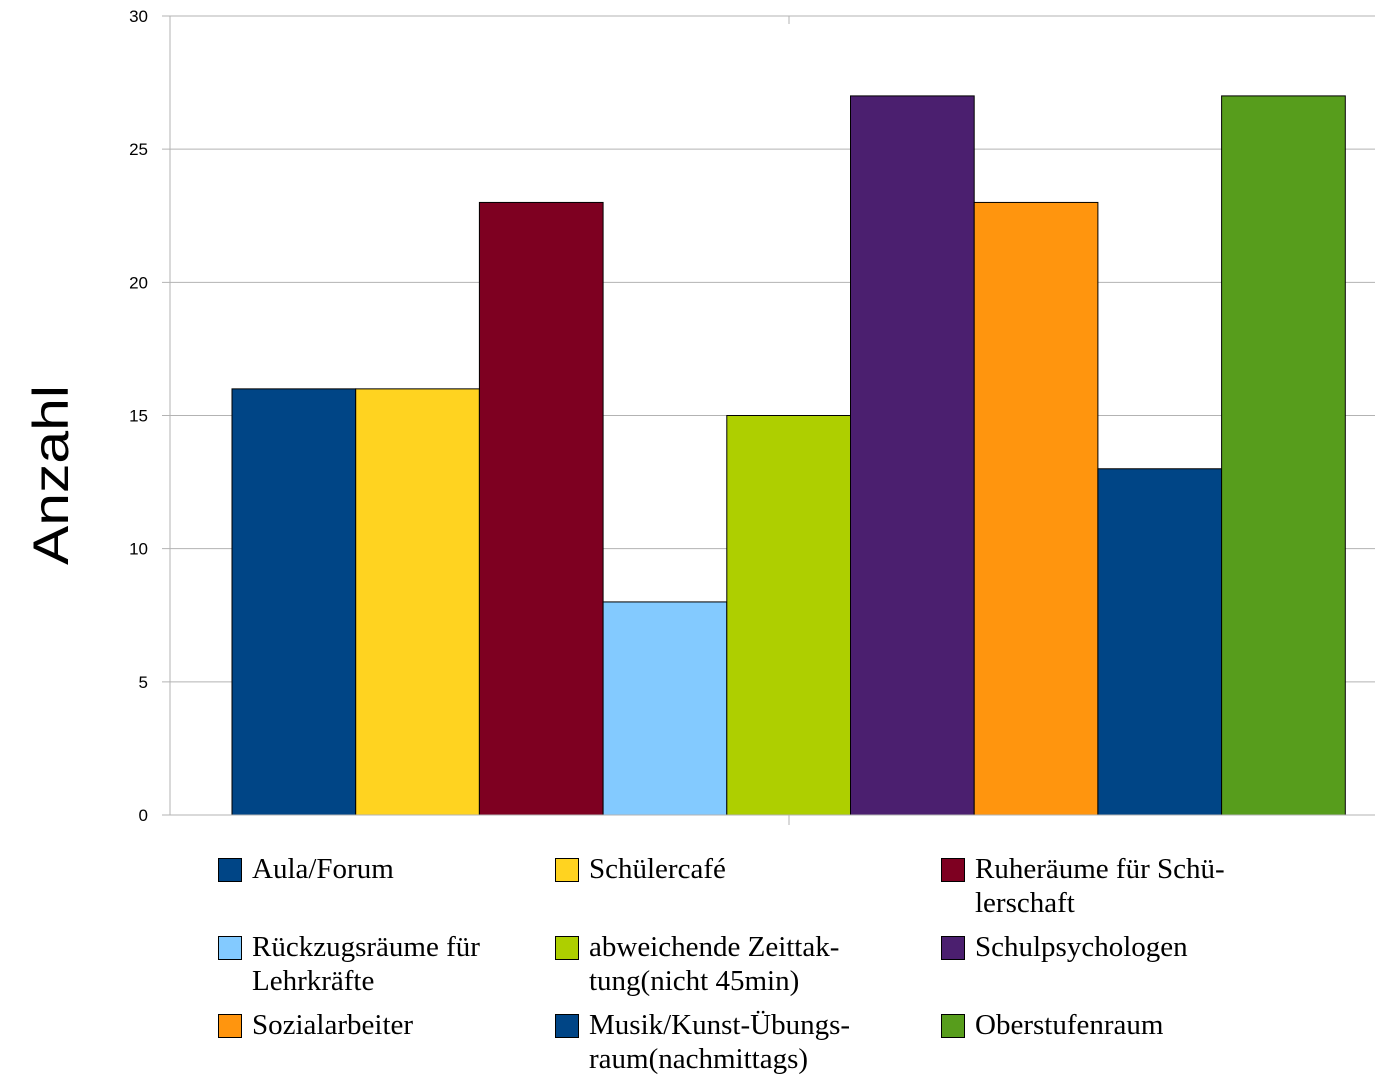 Image resolution: width=1388 pixels, height=1078 pixels. Describe the element at coordinates (1100, 886) in the screenshot. I see `legend-label: Ruheräume für Schü-lerschaft` at that location.